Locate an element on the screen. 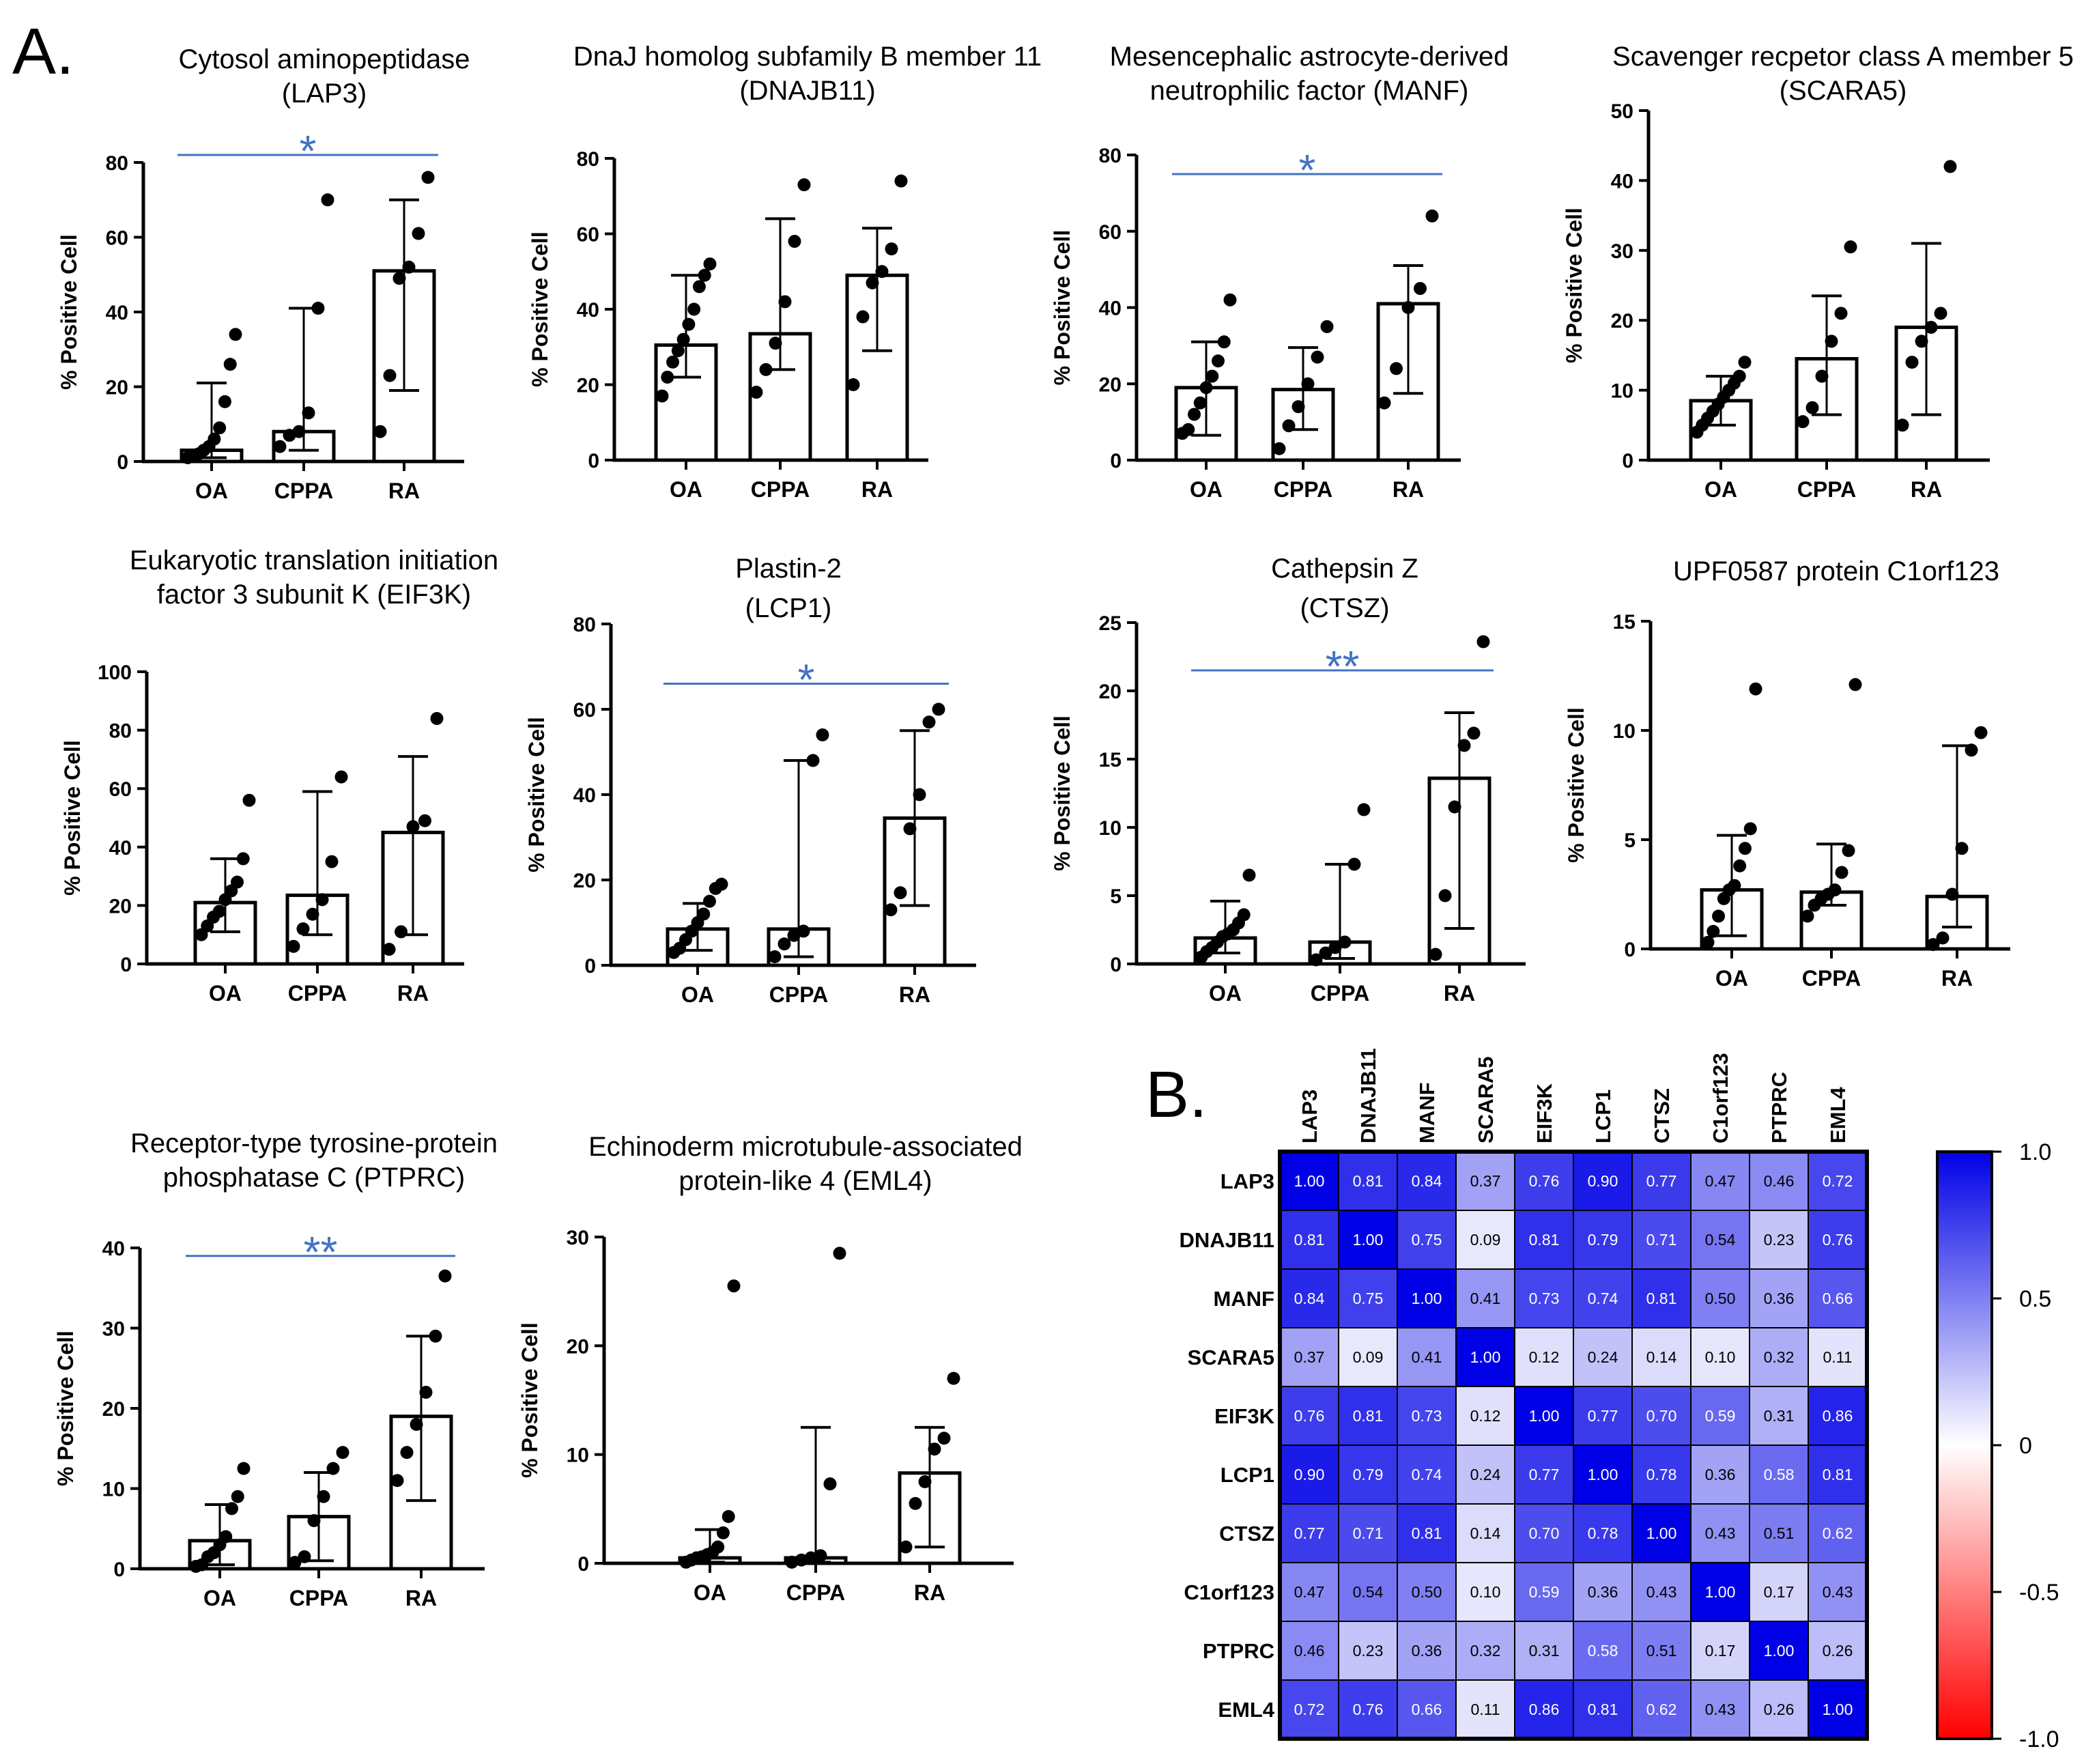  heatmap-value: 0.14 is located at coordinates (1485, 1533).